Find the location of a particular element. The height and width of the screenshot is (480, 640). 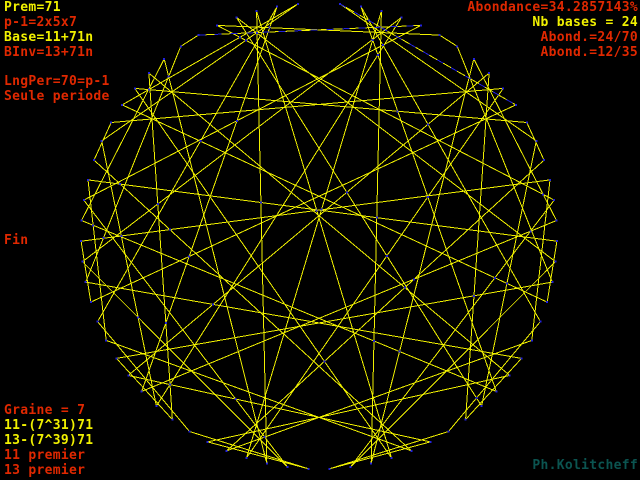

label-fin: Fin is located at coordinates (16, 240).